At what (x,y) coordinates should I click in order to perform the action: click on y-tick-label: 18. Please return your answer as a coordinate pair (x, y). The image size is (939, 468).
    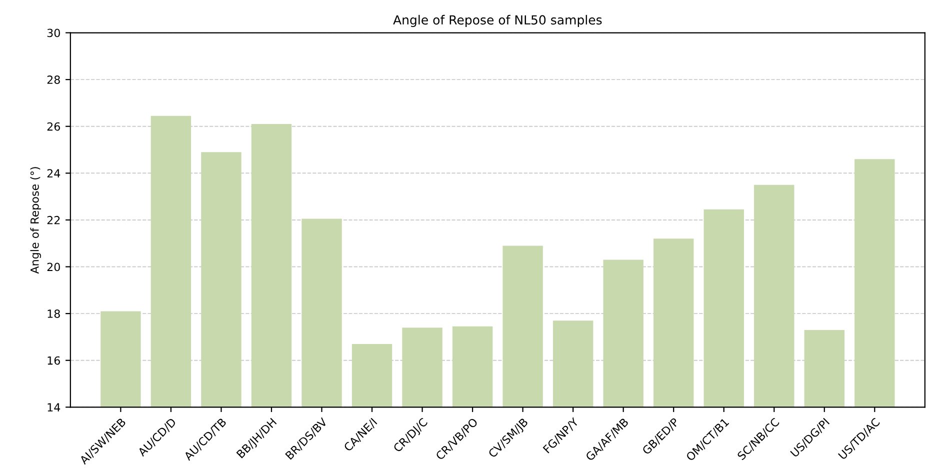
    Looking at the image, I should click on (54, 314).